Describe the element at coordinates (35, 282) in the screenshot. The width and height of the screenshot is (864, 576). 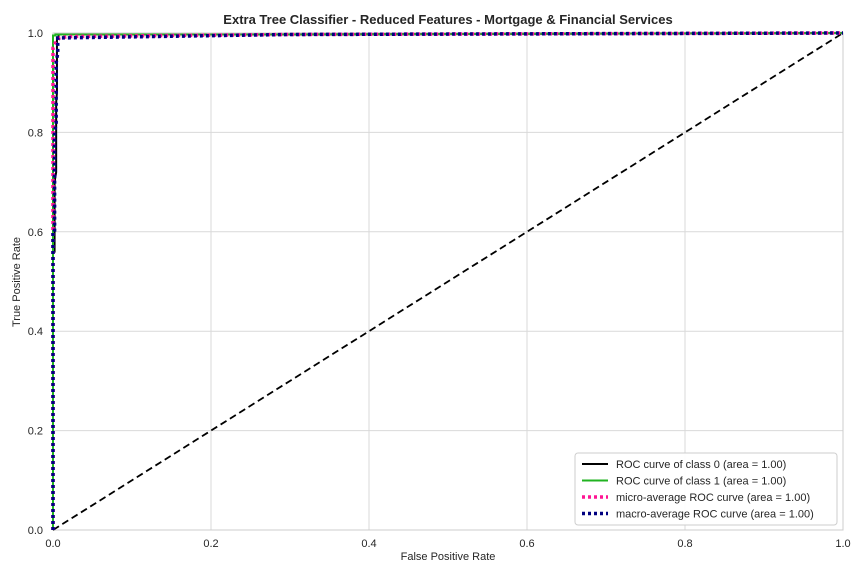
I see `y-tick-labels: 0.0 0.2 0.4 0.6 0.8 1.0` at that location.